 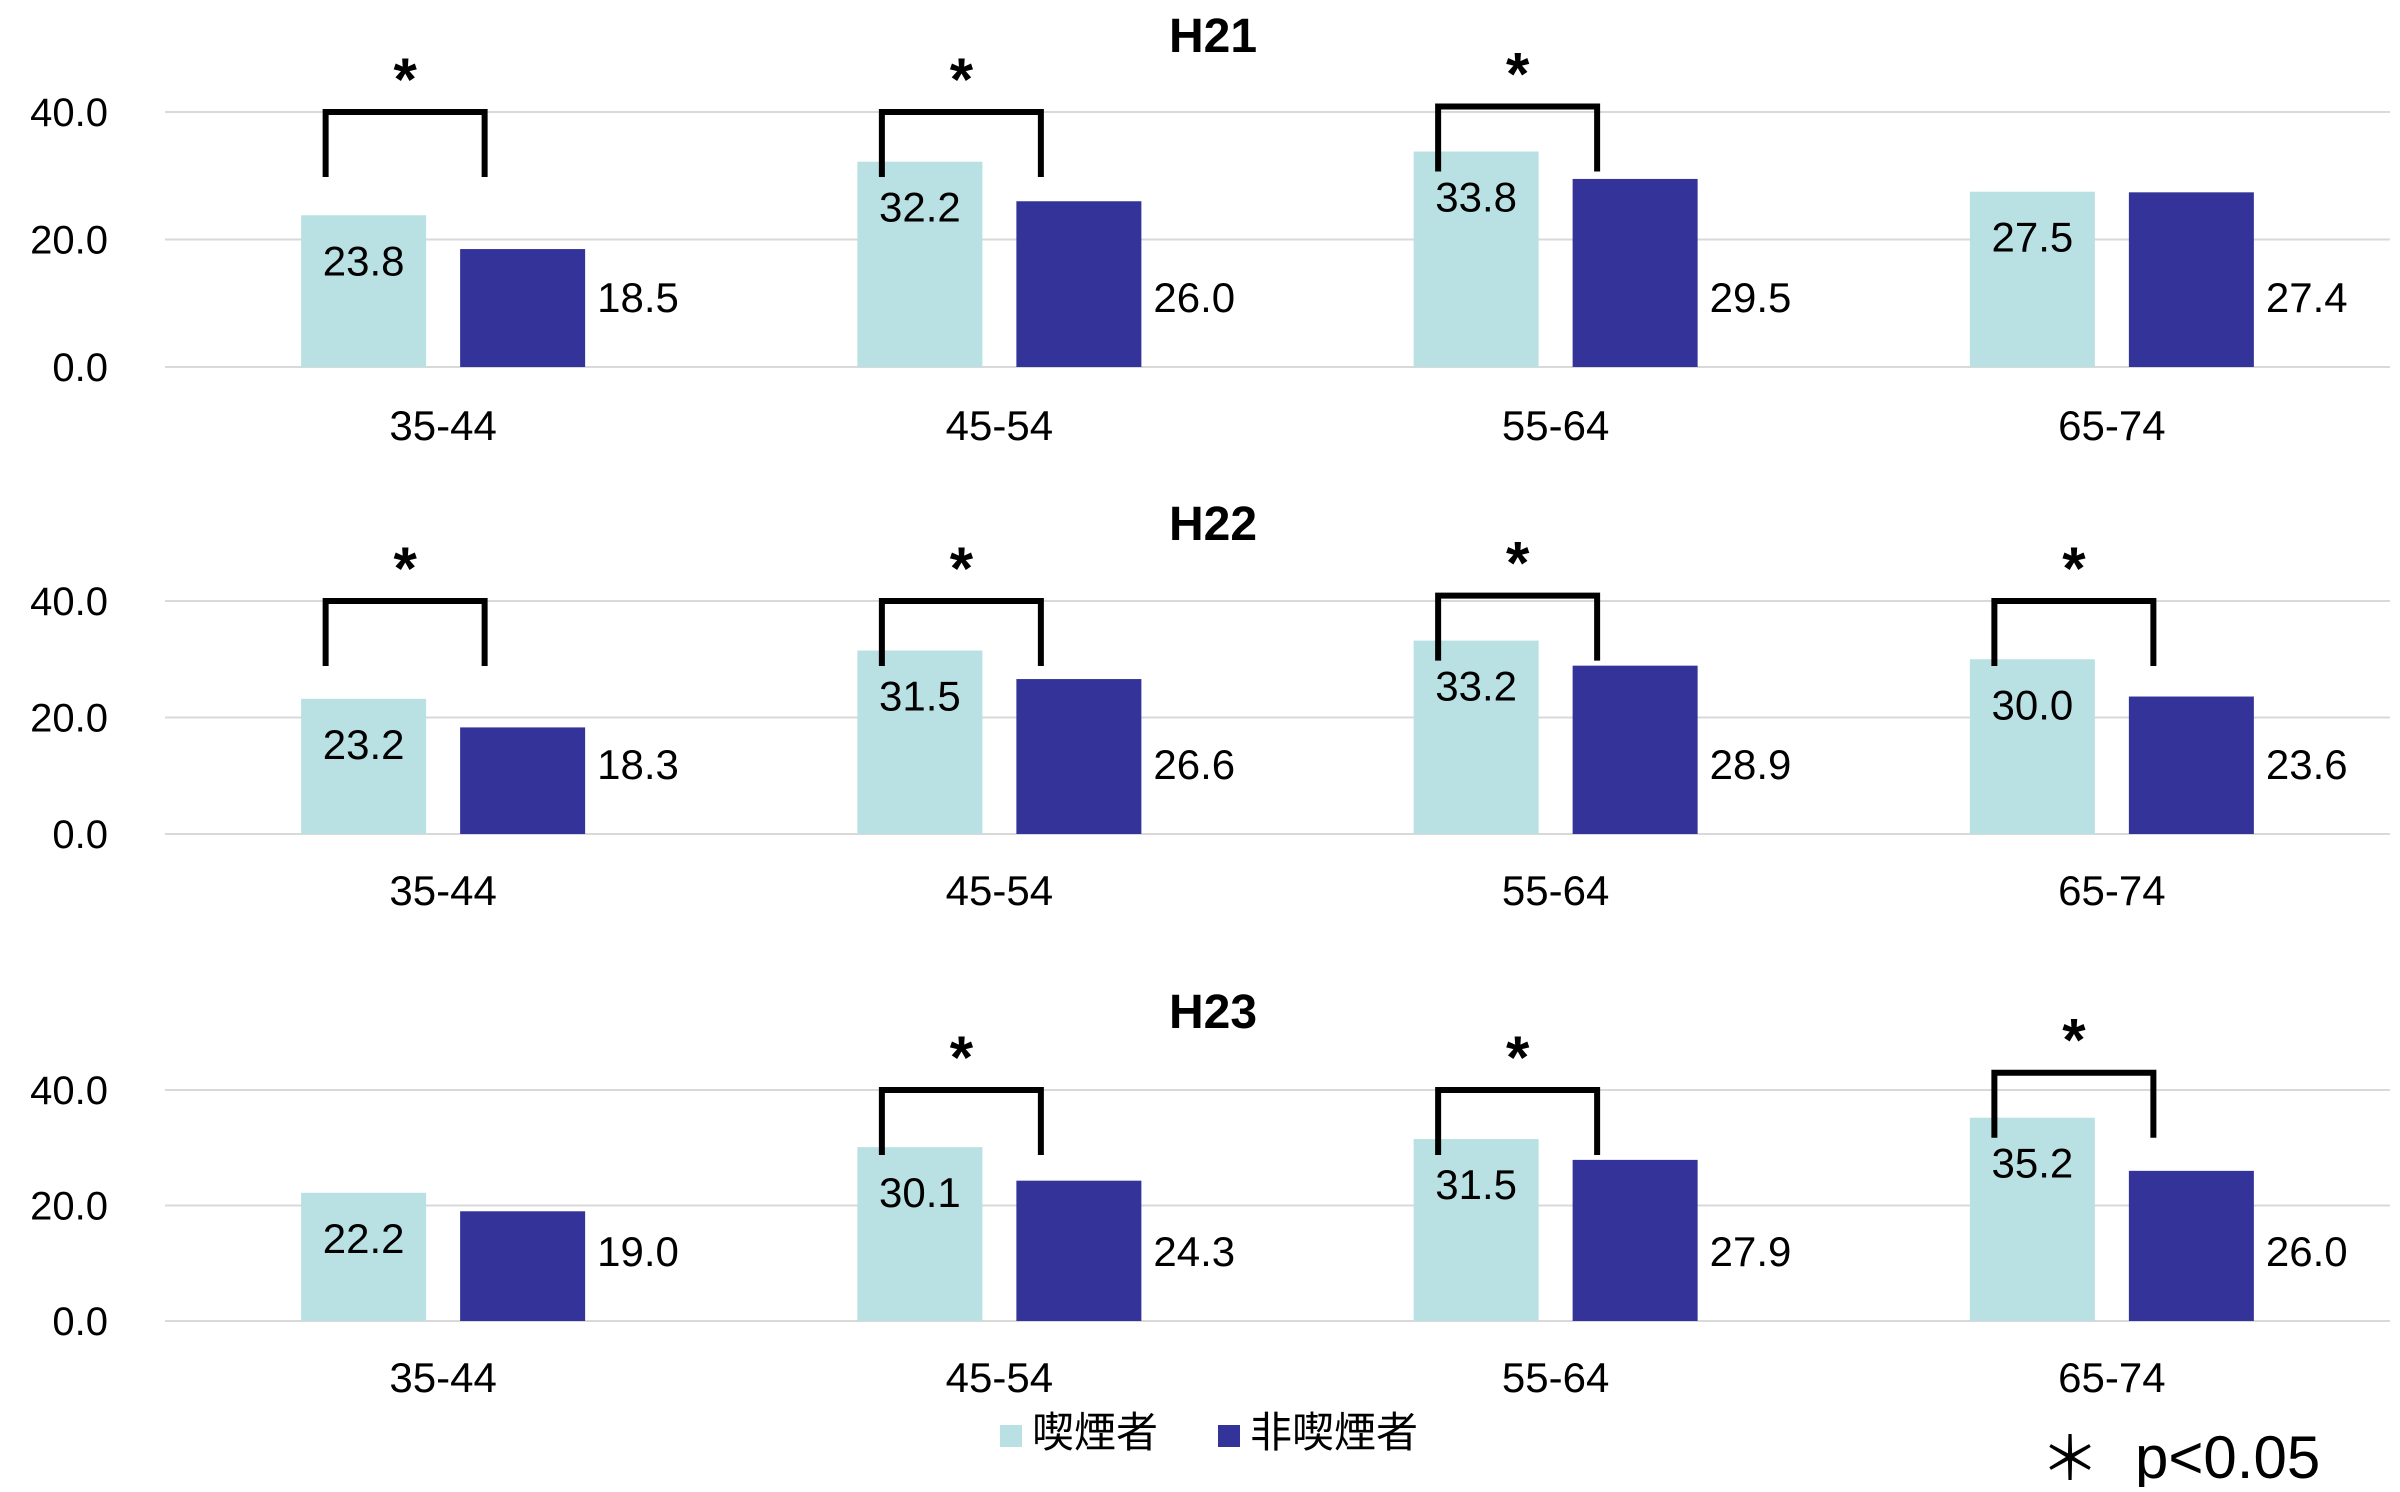 What do you see at coordinates (2033, 1163) in the screenshot?
I see `data-label-smoker: 35.2` at bounding box center [2033, 1163].